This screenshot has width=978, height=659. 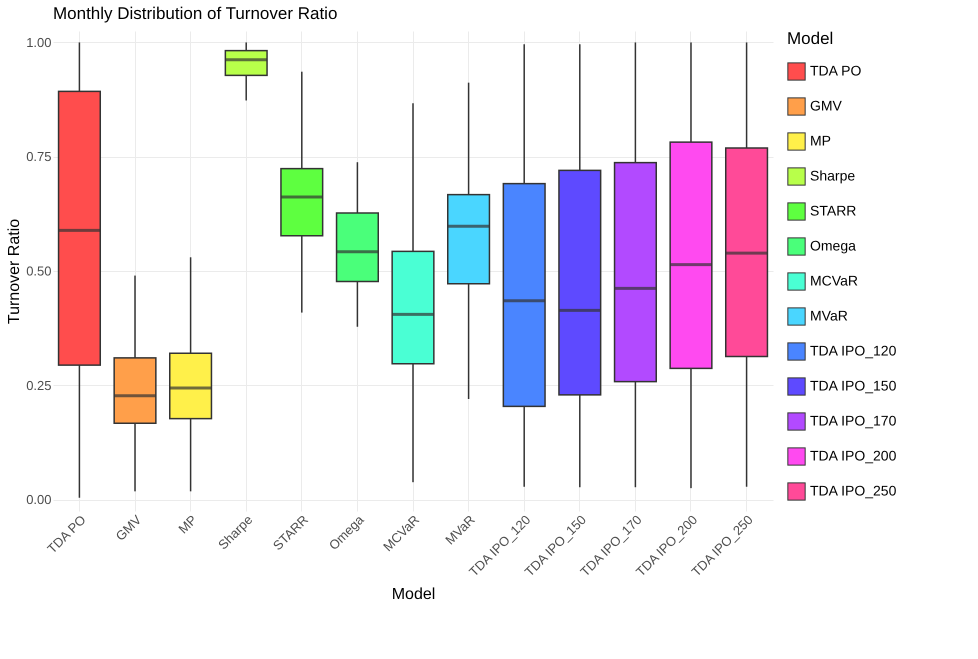 What do you see at coordinates (414, 594) in the screenshot?
I see `x-axis-title: Model` at bounding box center [414, 594].